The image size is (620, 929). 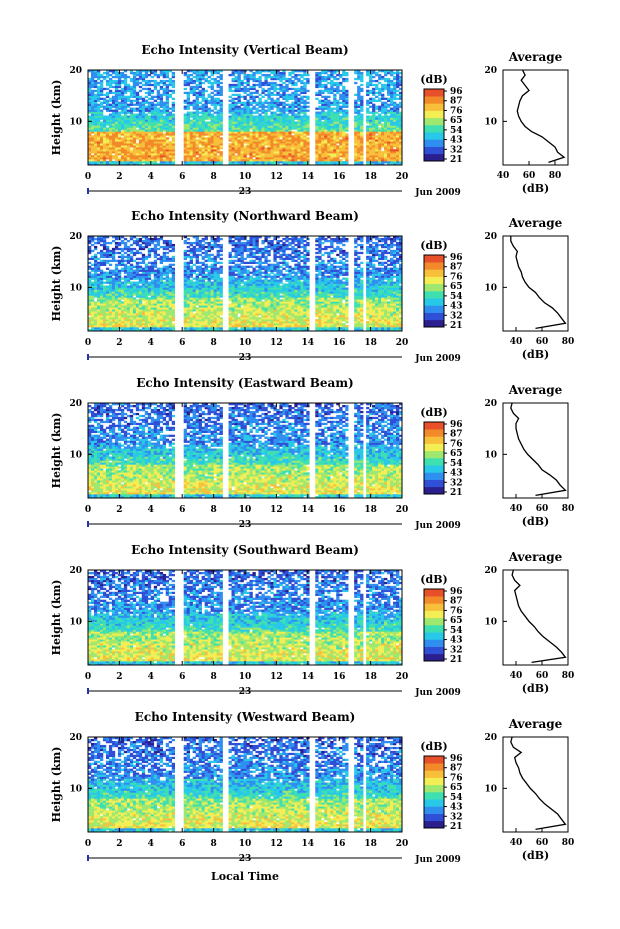 I want to click on colorbar-segment, so click(x=434, y=121).